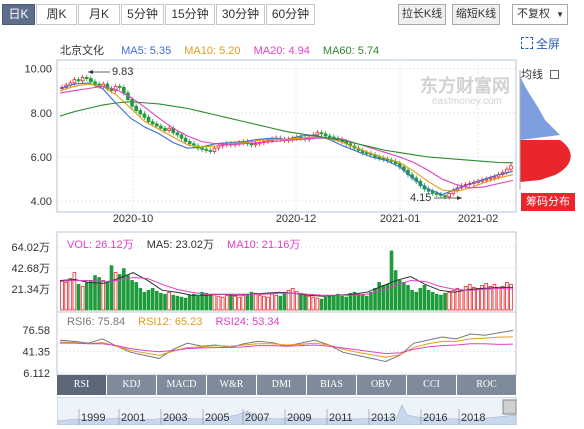 The width and height of the screenshot is (584, 429). Describe the element at coordinates (533, 14) in the screenshot. I see `adjust-select-label: 不复权` at that location.